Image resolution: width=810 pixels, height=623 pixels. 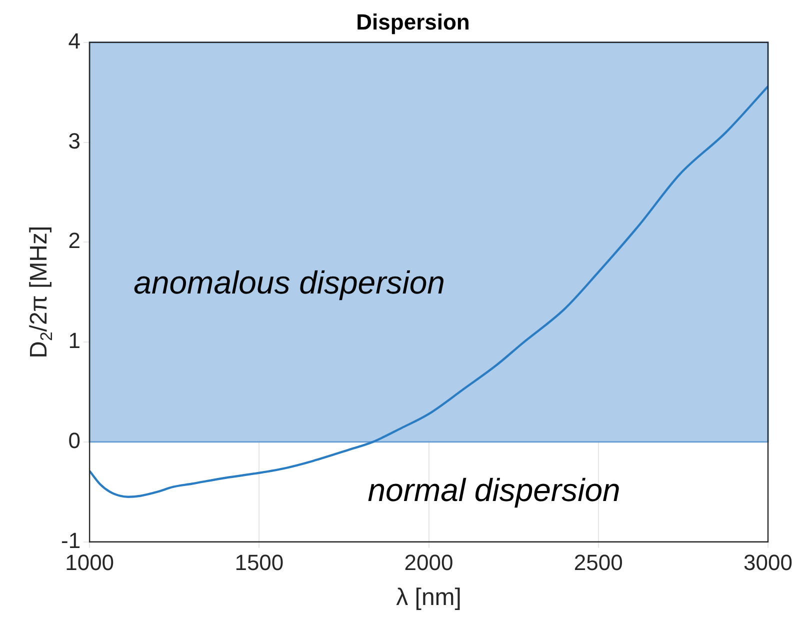 What do you see at coordinates (71, 540) in the screenshot?
I see `y-tick-label: -1` at bounding box center [71, 540].